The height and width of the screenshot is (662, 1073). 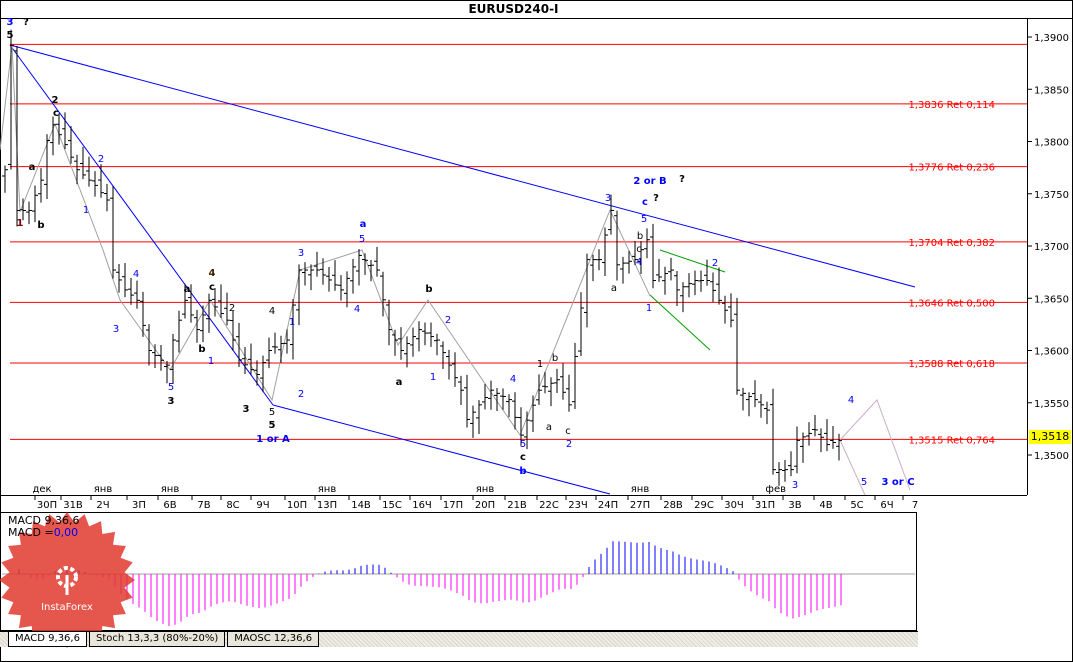 I want to click on y-tick-label: 1,3550, so click(x=1051, y=404).